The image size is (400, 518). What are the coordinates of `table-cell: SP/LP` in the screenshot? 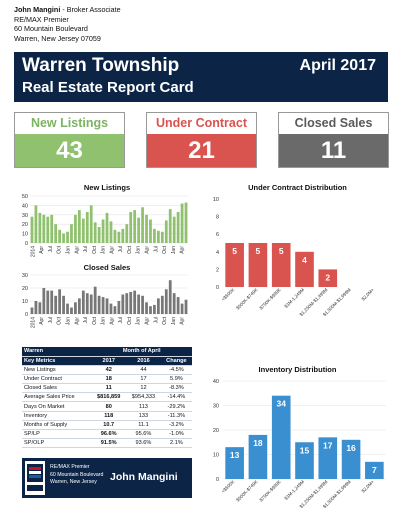 It's located at (57, 434).